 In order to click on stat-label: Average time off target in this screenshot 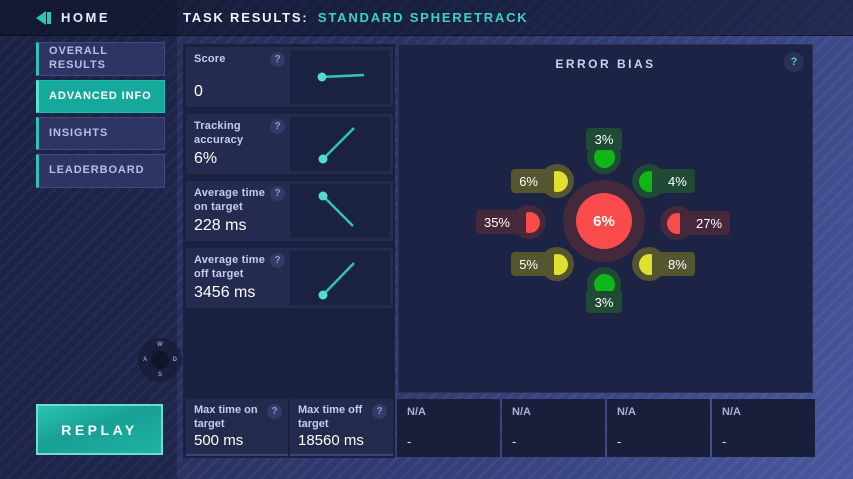, I will do `click(230, 267)`.